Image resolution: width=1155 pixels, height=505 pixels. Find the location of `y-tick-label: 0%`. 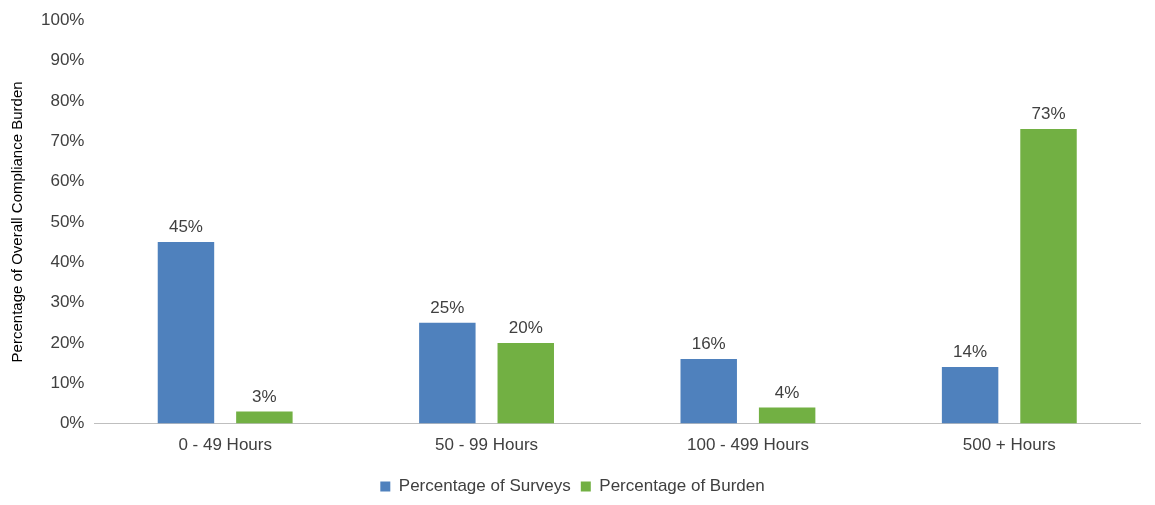

y-tick-label: 0% is located at coordinates (72, 423).